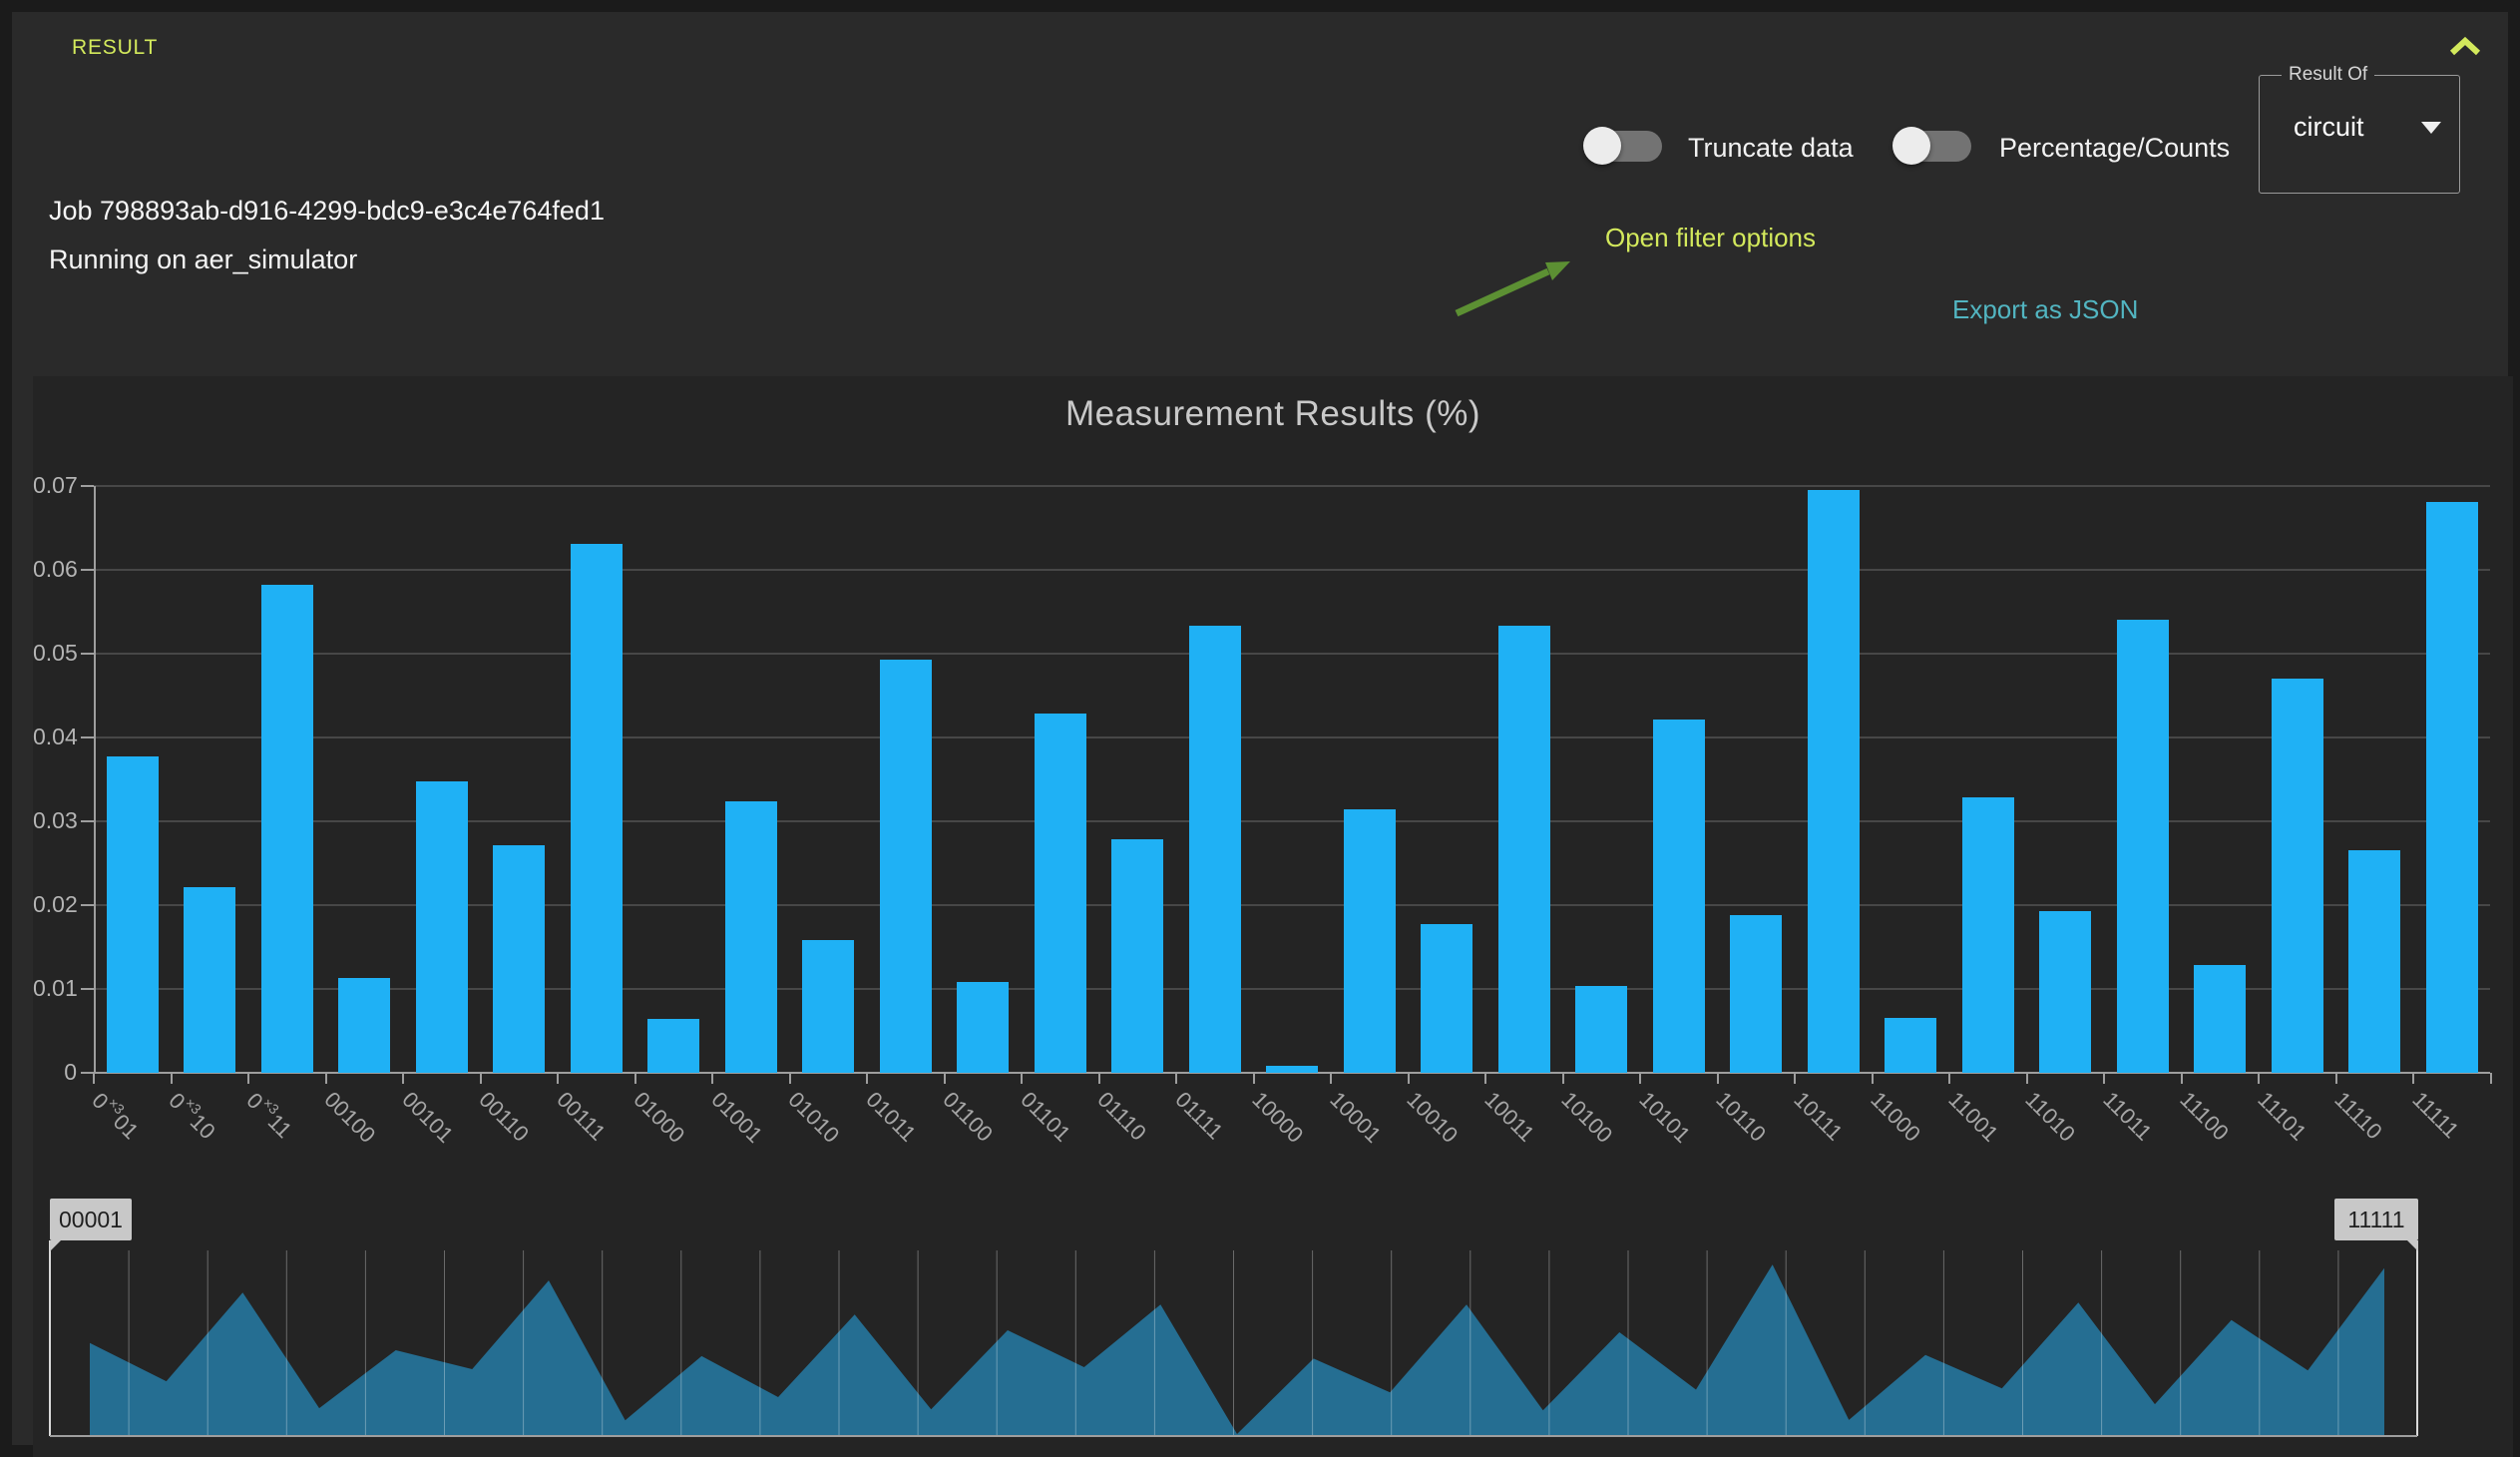  What do you see at coordinates (968, 1117) in the screenshot?
I see `x-axis-label: 01100` at bounding box center [968, 1117].